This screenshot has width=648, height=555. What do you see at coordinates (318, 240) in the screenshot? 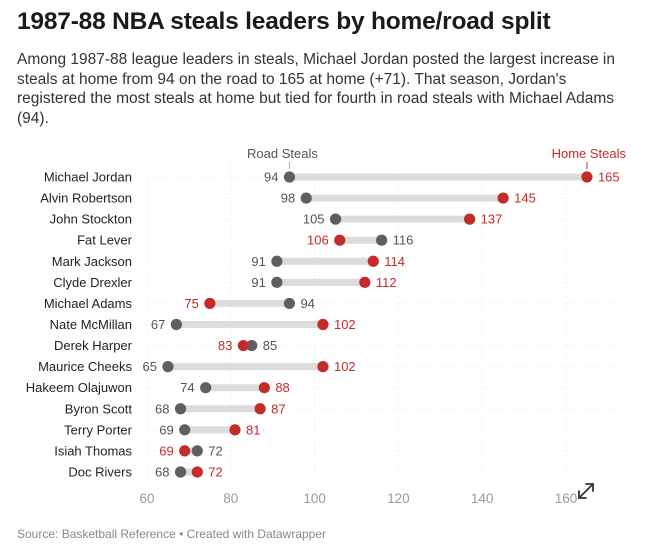
I see `home-value-label: 106` at bounding box center [318, 240].